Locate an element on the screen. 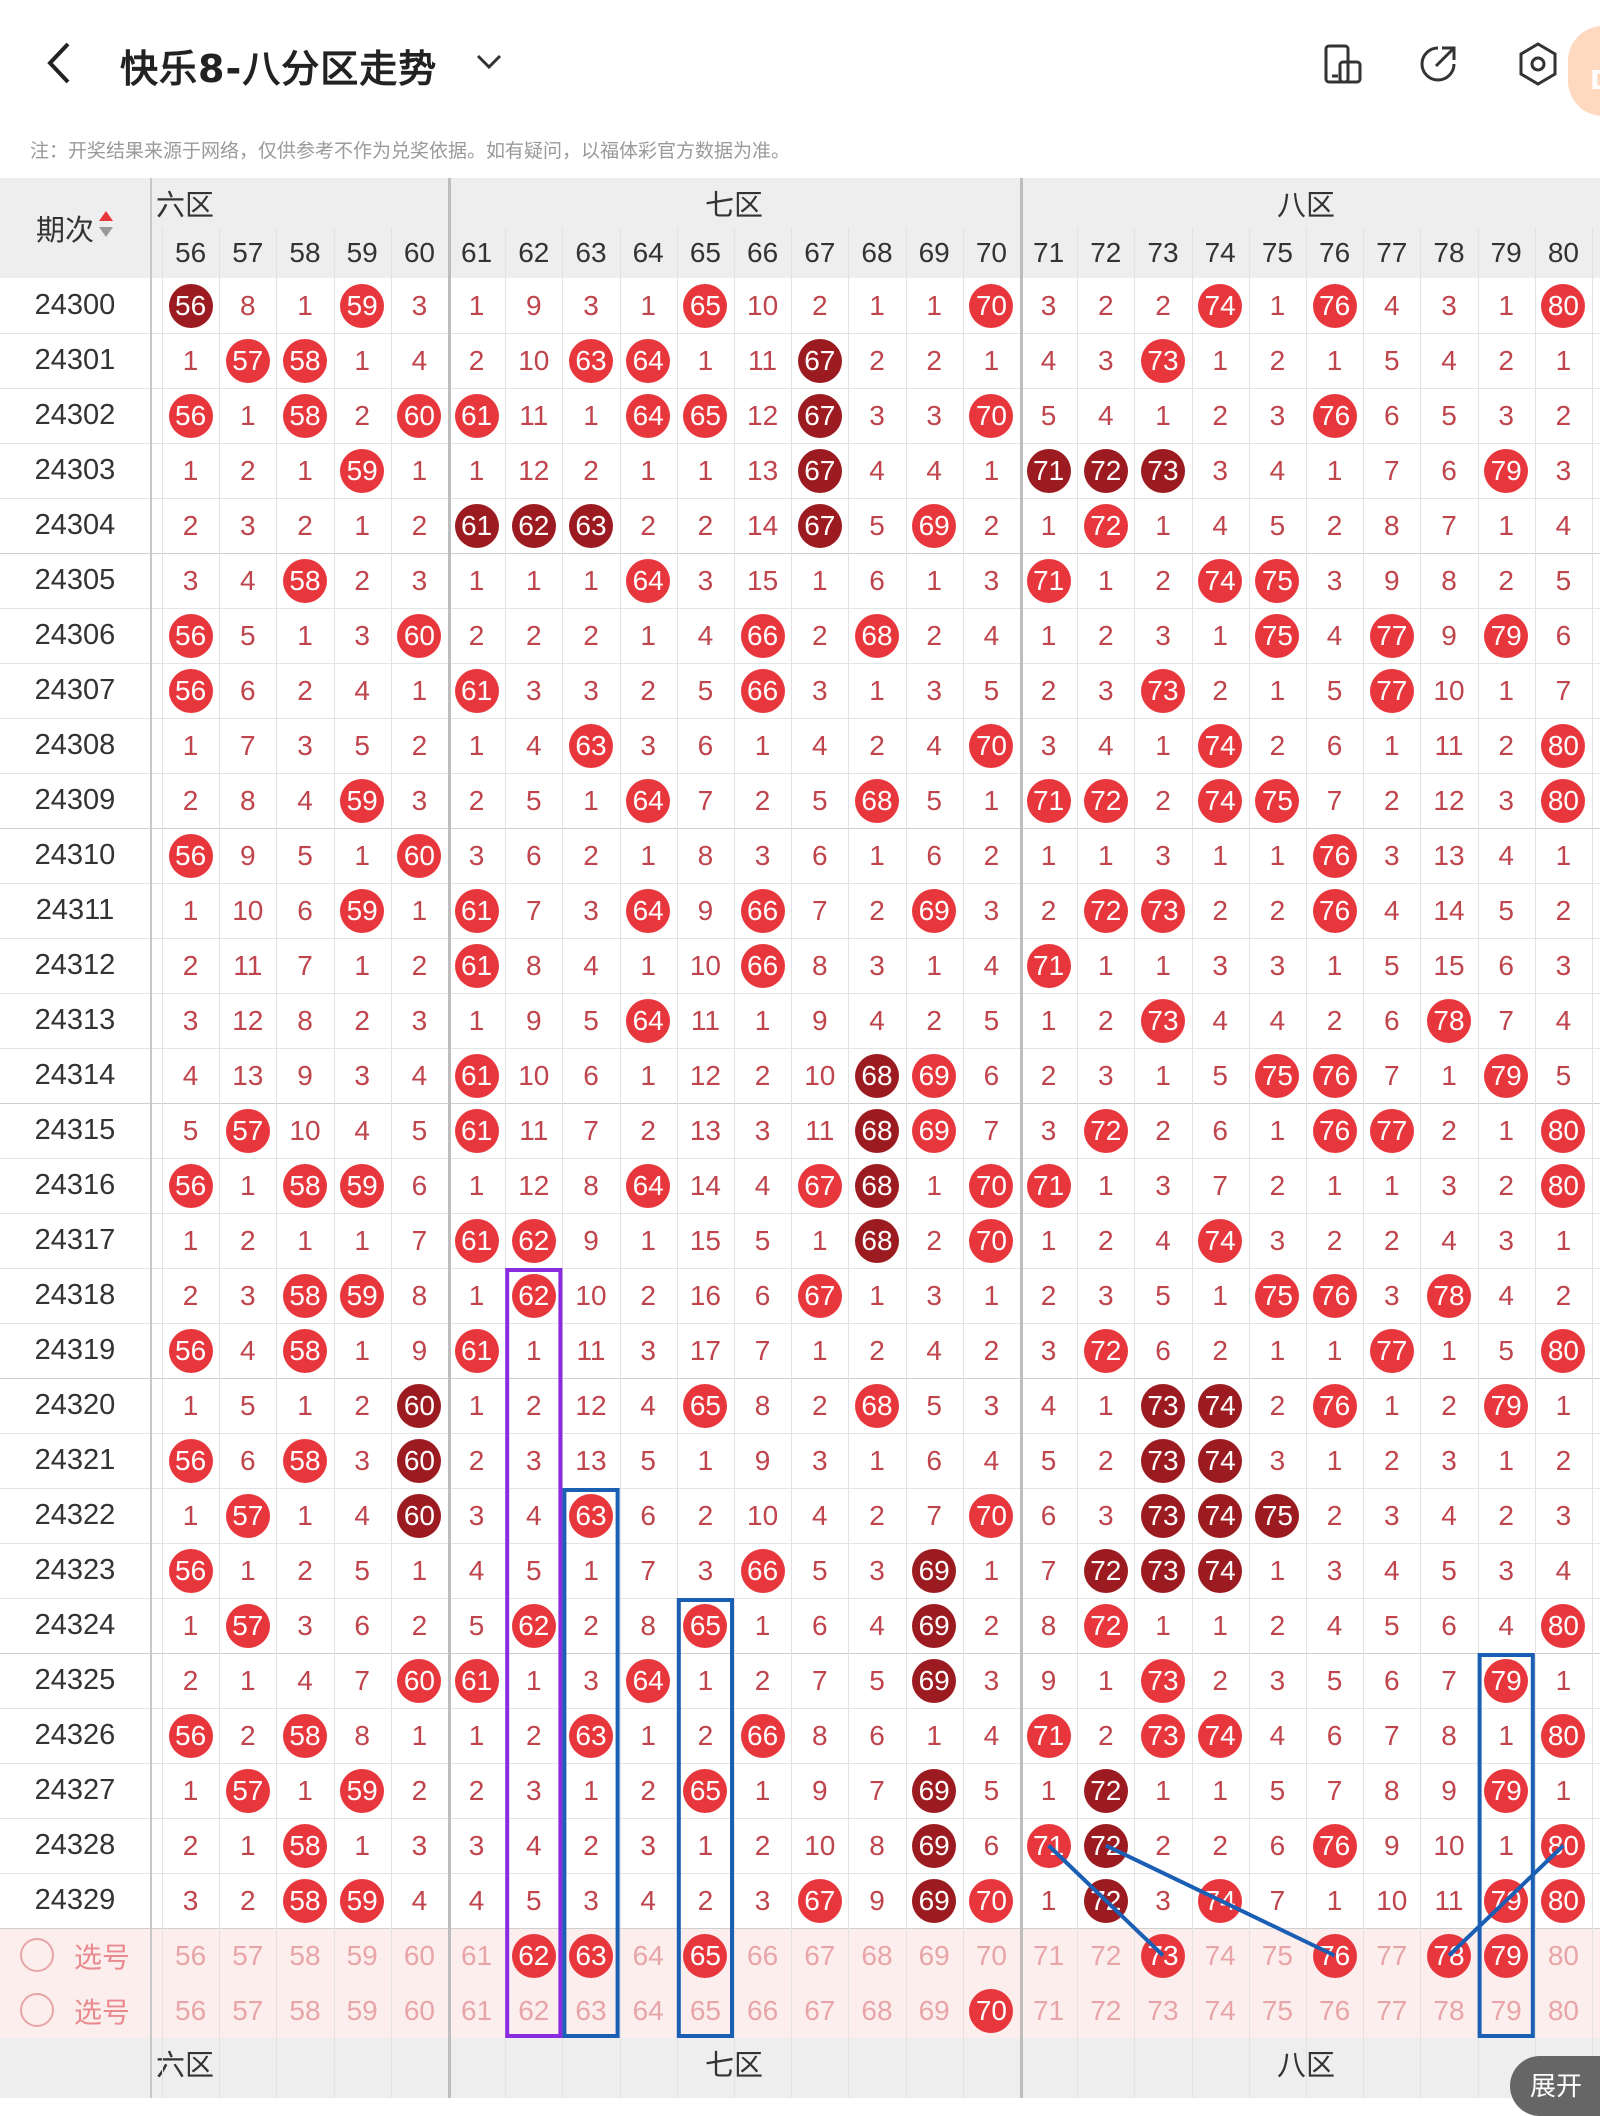 This screenshot has height=2116, width=1600. selectable-number: 70 is located at coordinates (991, 1955).